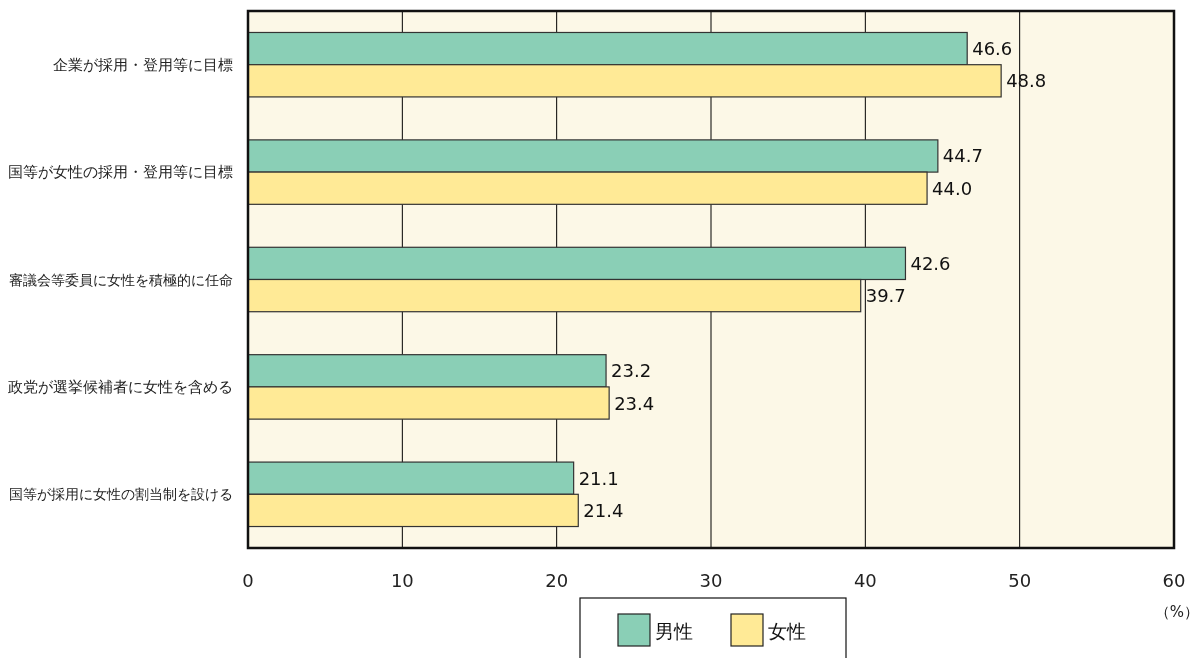 The width and height of the screenshot is (1195, 658). Describe the element at coordinates (631, 371) in the screenshot. I see `data-label: 23.2` at that location.